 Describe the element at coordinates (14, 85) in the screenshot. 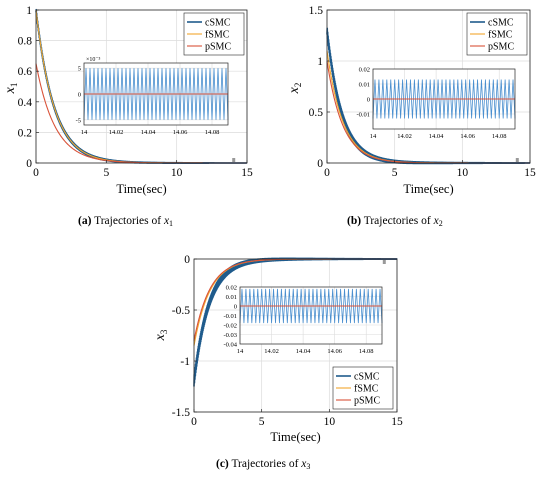

I see `y-axis-label-sub: 1` at that location.